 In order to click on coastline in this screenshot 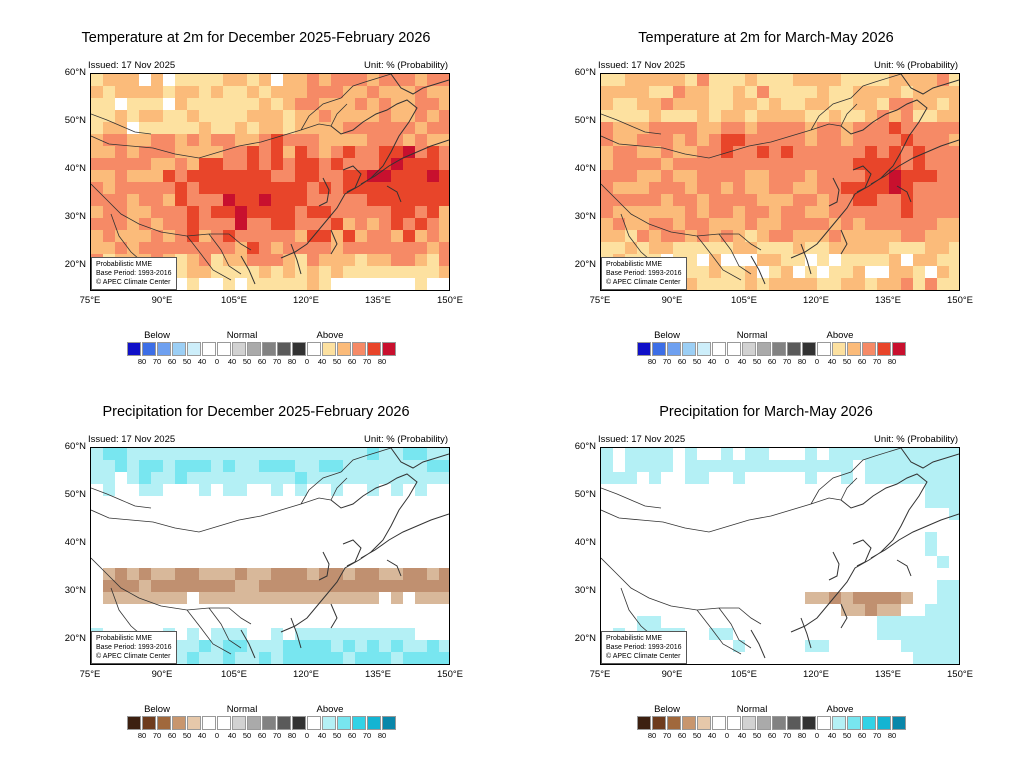, I will do `click(344, 179)`.